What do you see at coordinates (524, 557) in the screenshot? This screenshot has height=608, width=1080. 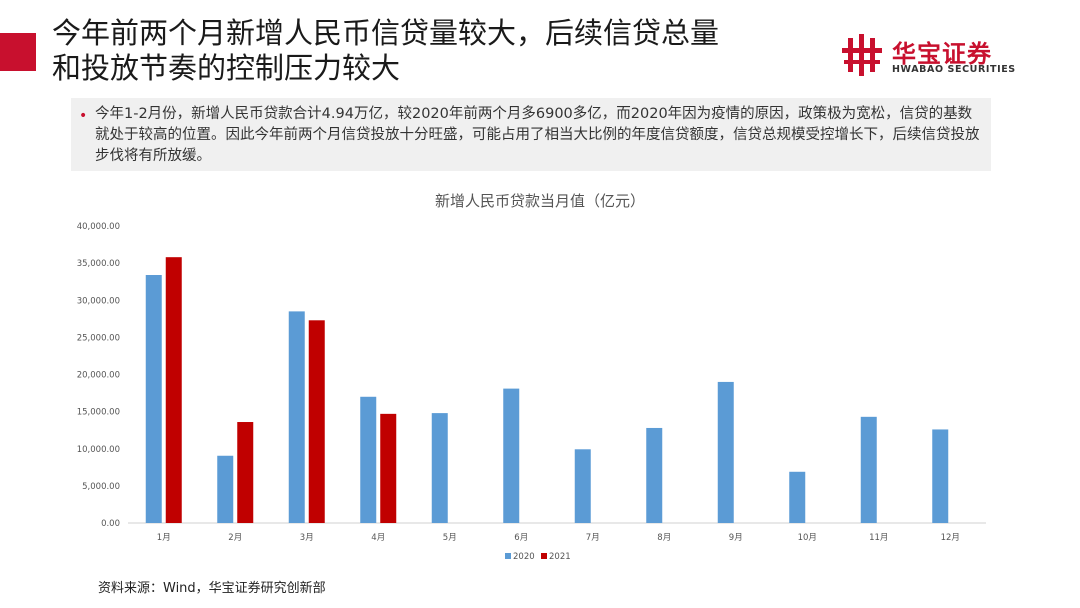 I see `legend-label-2020: 2020` at bounding box center [524, 557].